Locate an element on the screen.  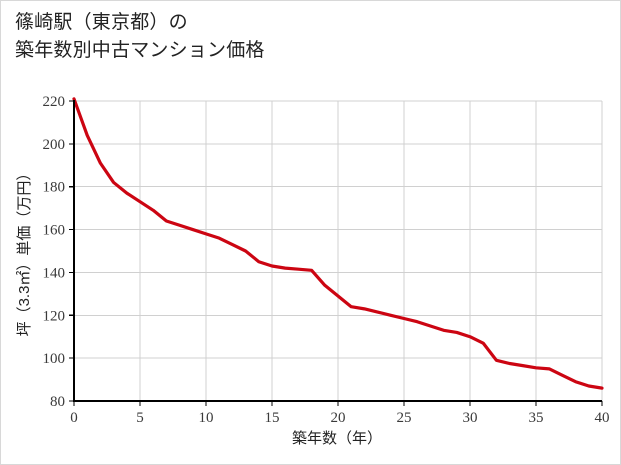
x-tick-label: 10 is located at coordinates (206, 418).